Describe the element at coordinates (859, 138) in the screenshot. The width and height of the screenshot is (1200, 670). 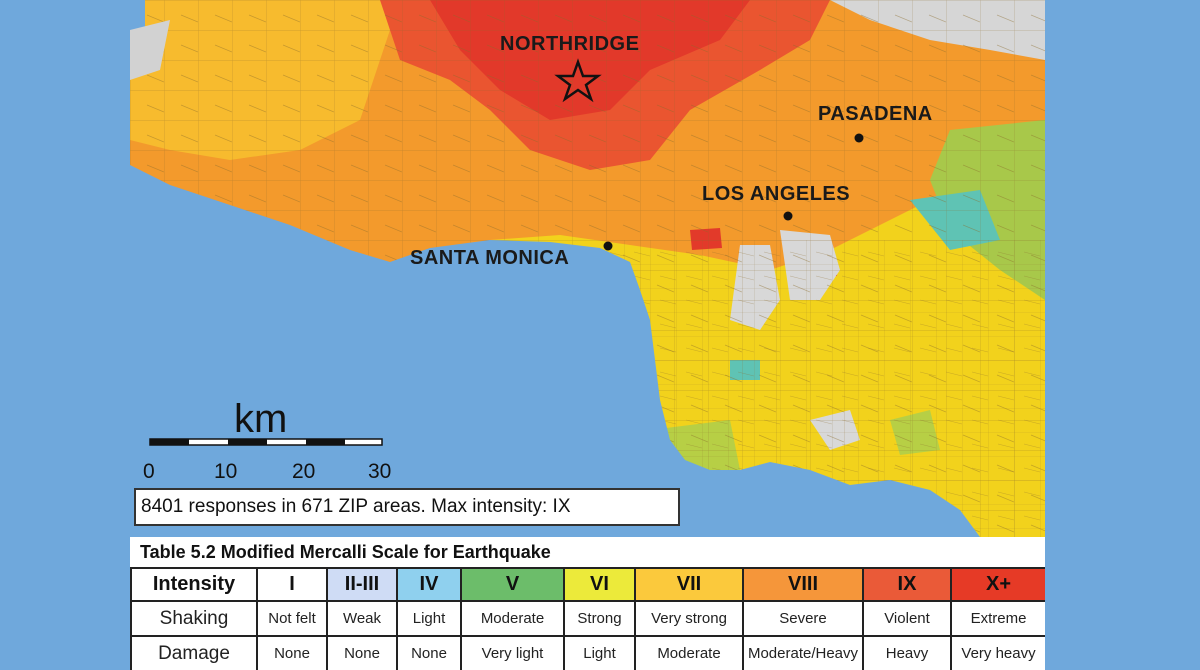
I see `pasadena-dot` at that location.